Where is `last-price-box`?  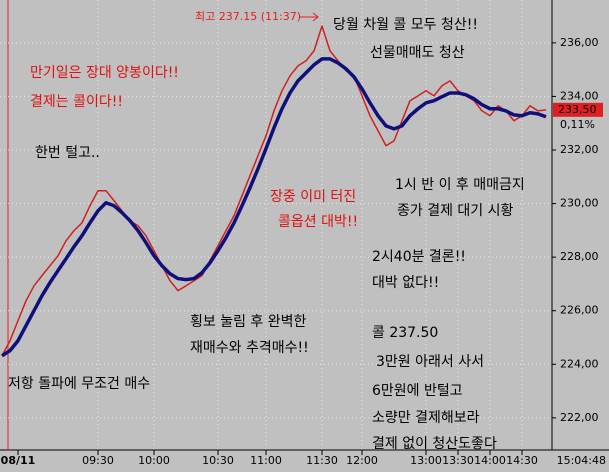 last-price-box is located at coordinates (578, 109).